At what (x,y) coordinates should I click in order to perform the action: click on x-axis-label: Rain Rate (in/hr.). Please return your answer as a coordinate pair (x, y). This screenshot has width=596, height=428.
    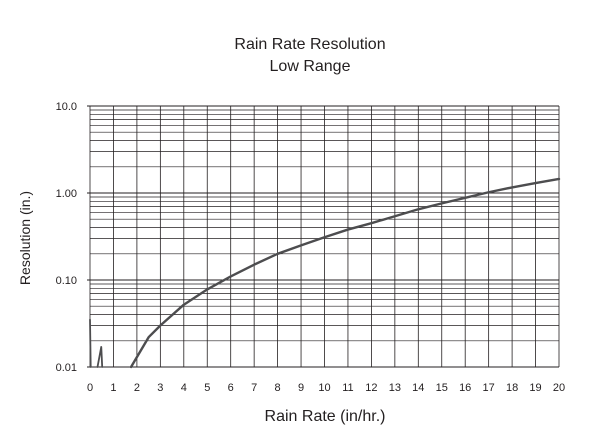
    Looking at the image, I should click on (325, 416).